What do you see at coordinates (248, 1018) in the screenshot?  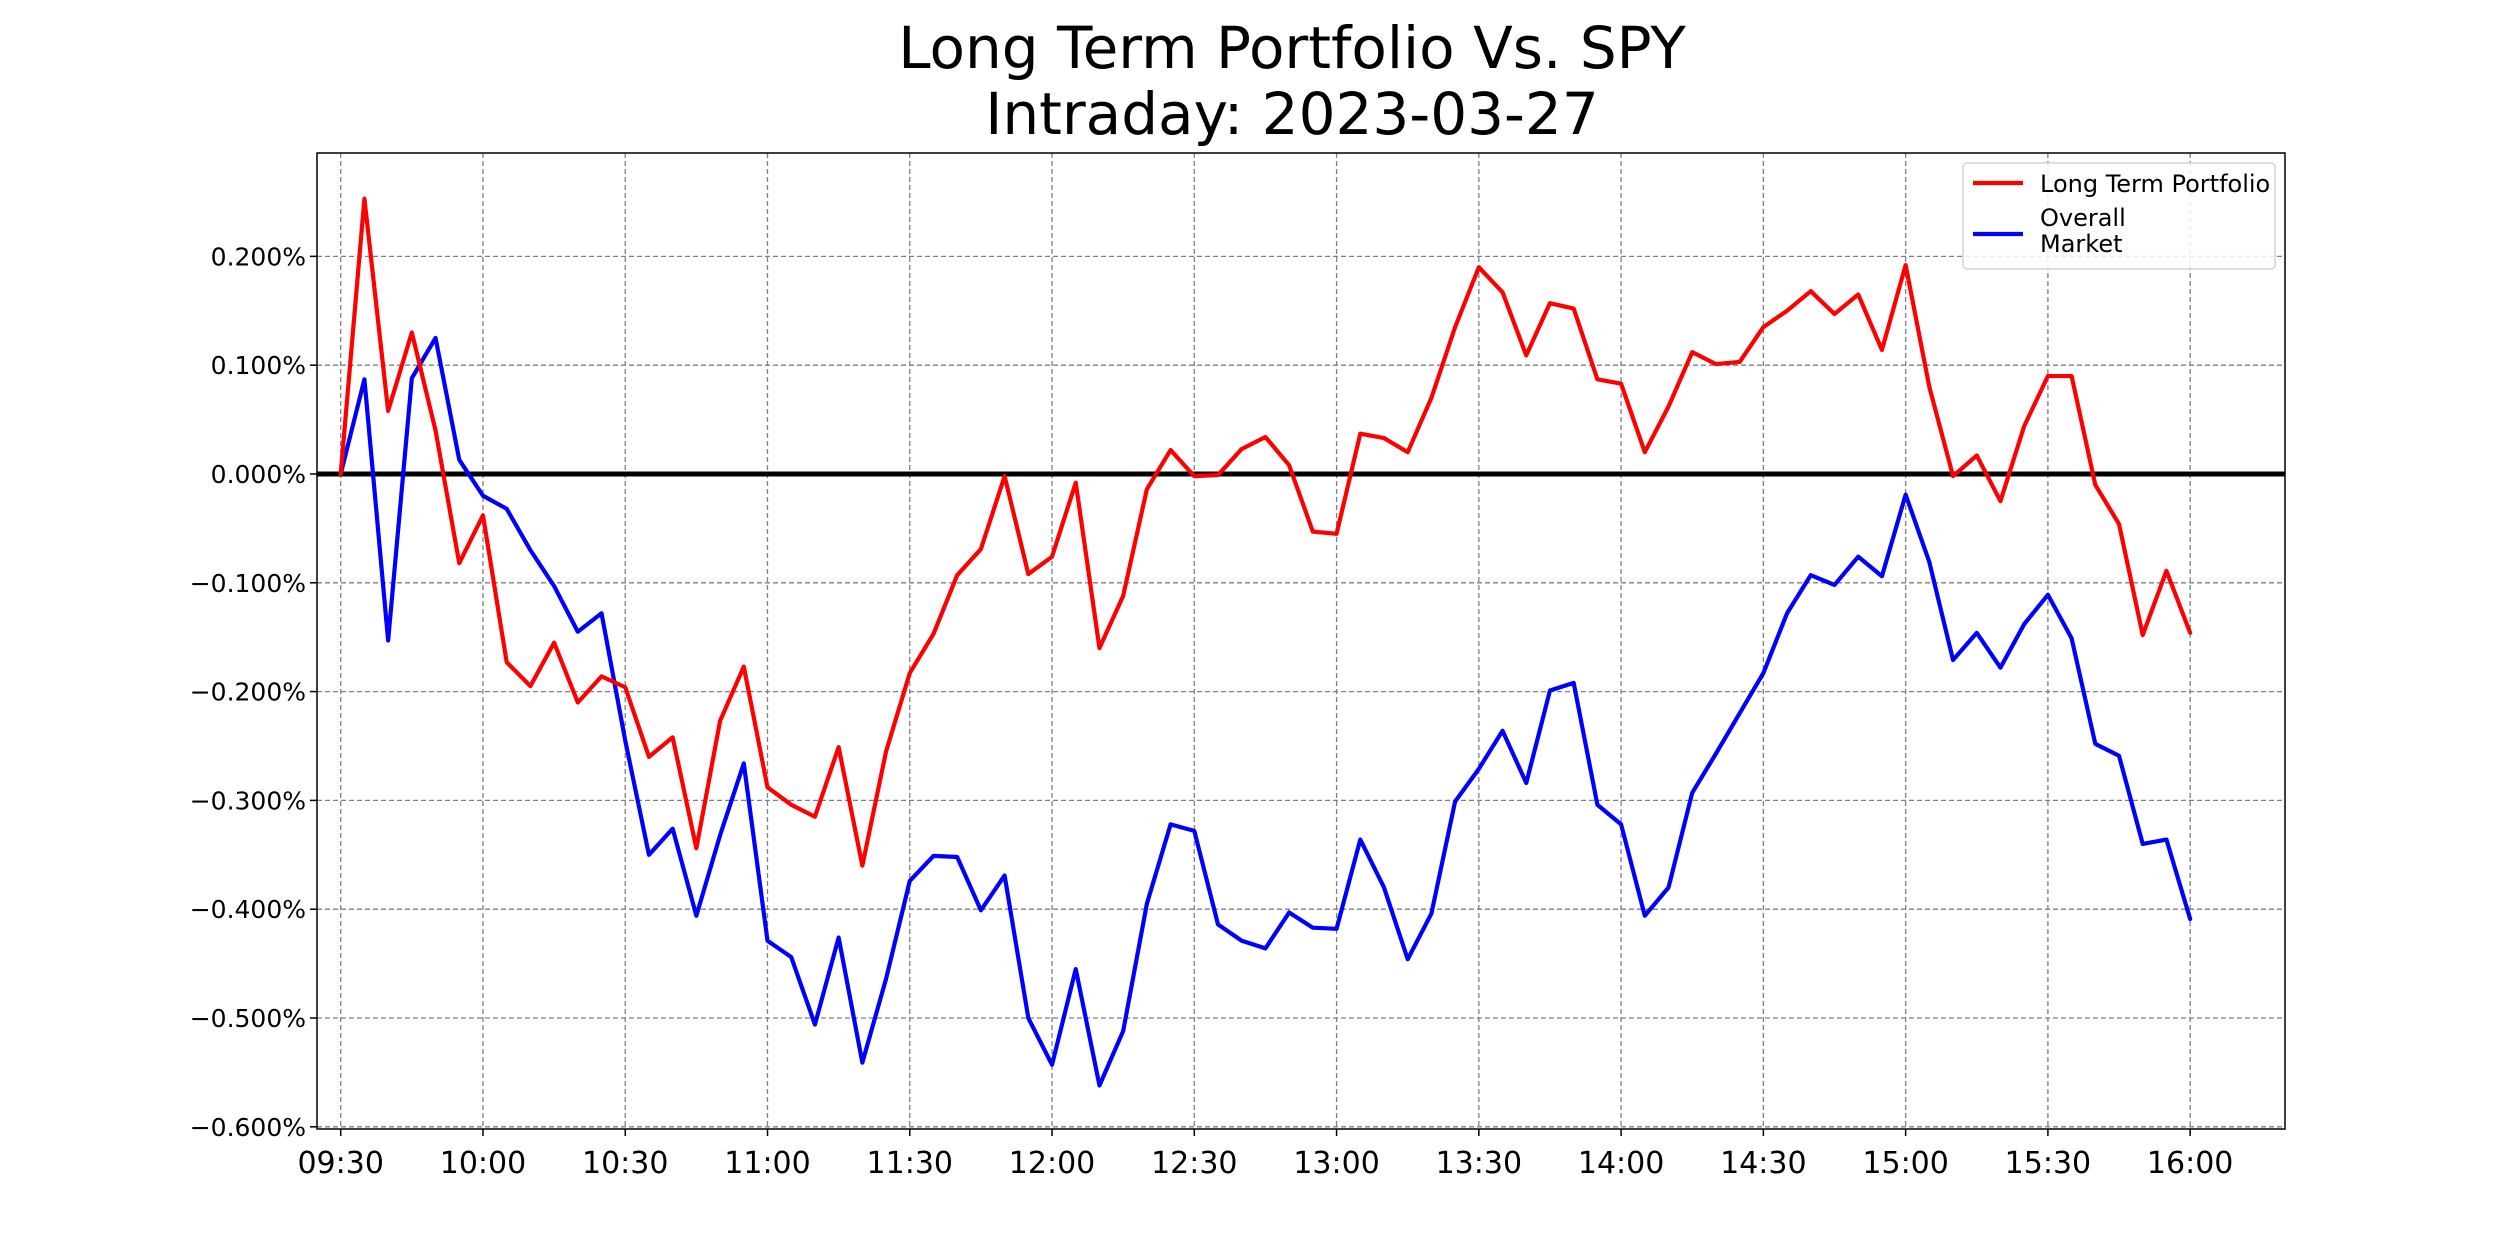 I see `y-tick-label: −0.500%` at bounding box center [248, 1018].